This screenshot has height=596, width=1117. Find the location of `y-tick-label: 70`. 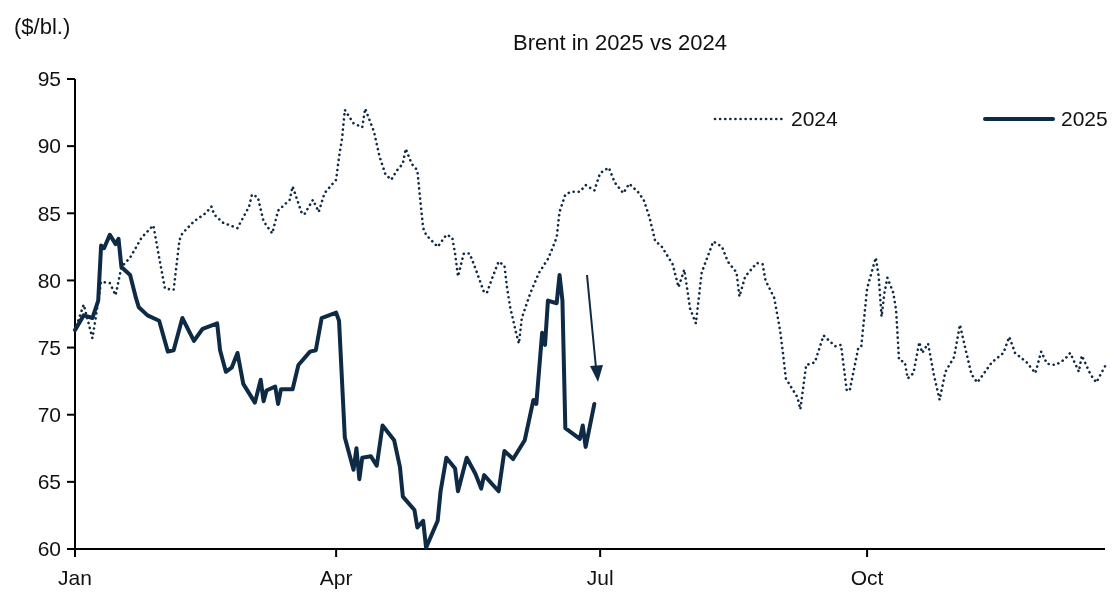

y-tick-label: 70 is located at coordinates (49, 415).